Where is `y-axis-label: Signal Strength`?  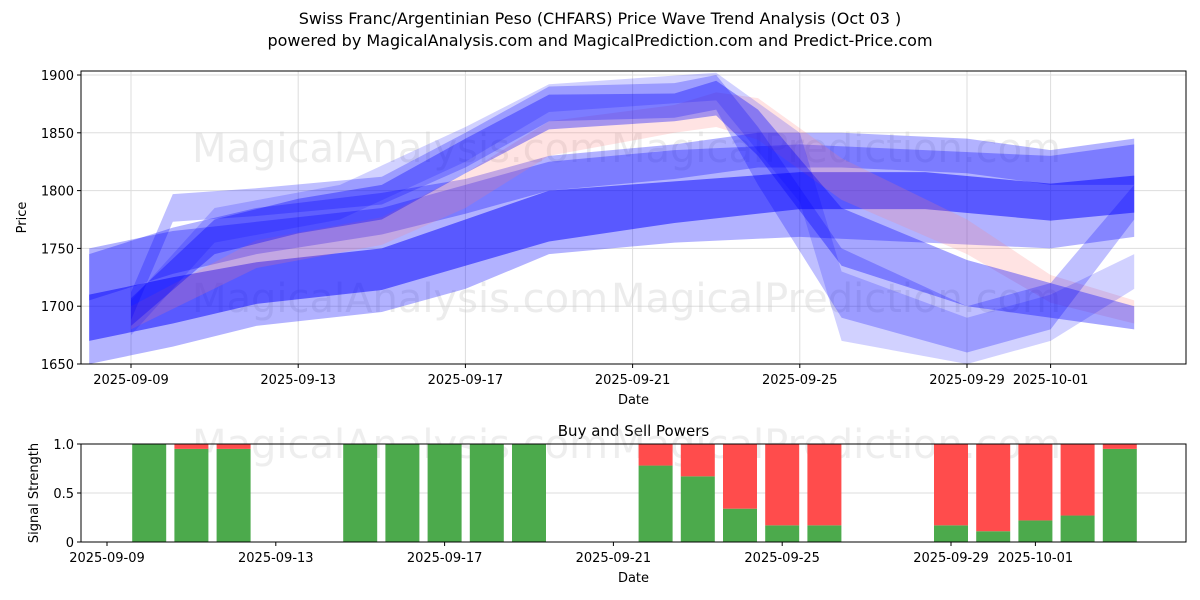
y-axis-label: Signal Strength is located at coordinates (34, 493).